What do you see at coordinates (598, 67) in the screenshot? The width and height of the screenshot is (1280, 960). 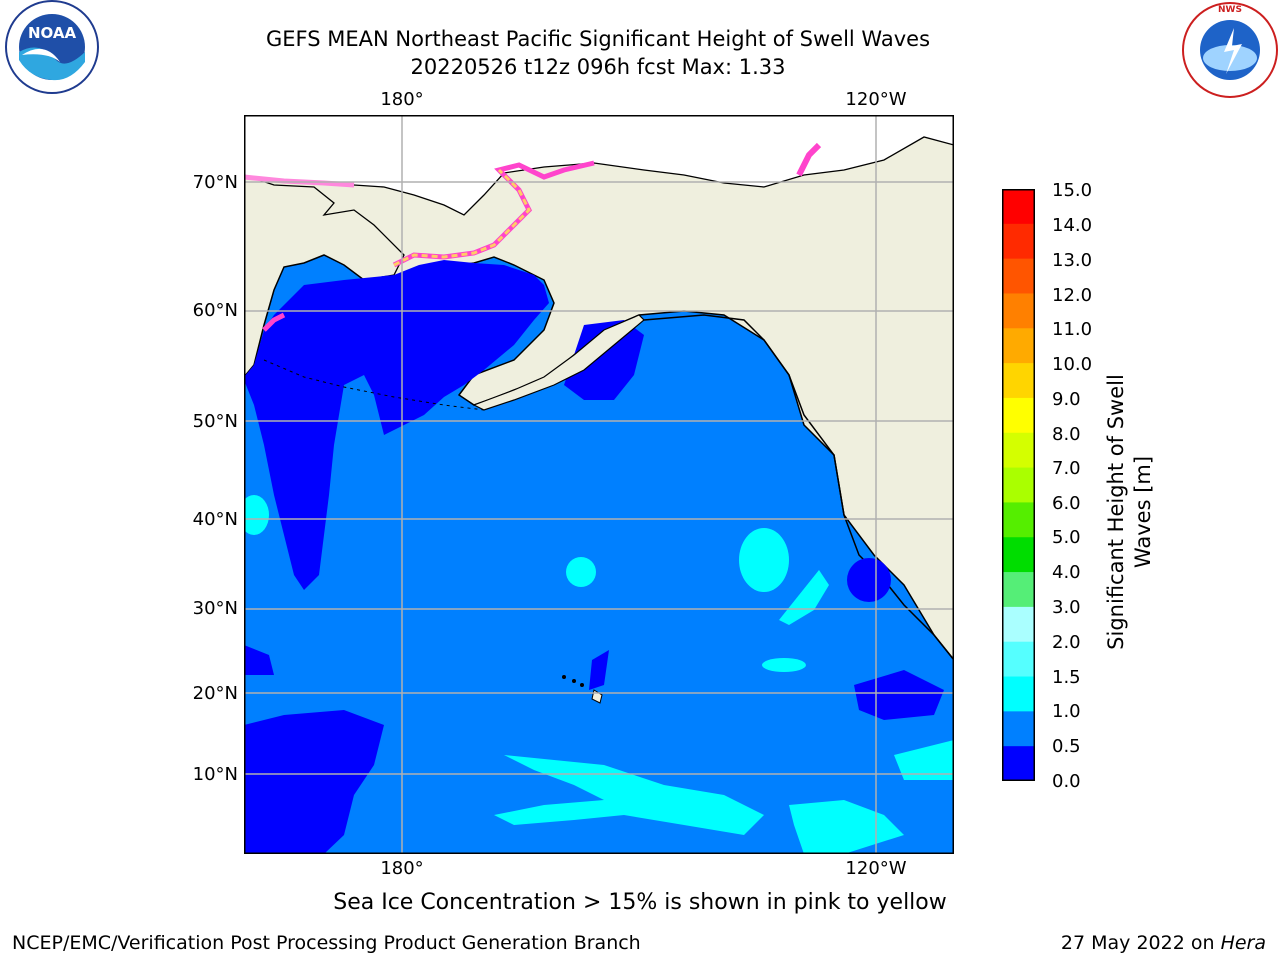 I see `chart-subtitle: 20220526 t12z 096h fcst Max: 1.33` at bounding box center [598, 67].